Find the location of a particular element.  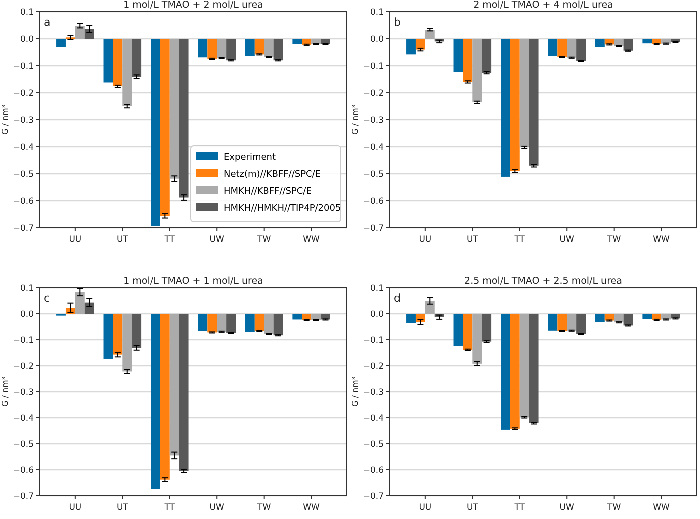

legend-label: HMKH//HMKH//TIP4P/2005 is located at coordinates (283, 209).